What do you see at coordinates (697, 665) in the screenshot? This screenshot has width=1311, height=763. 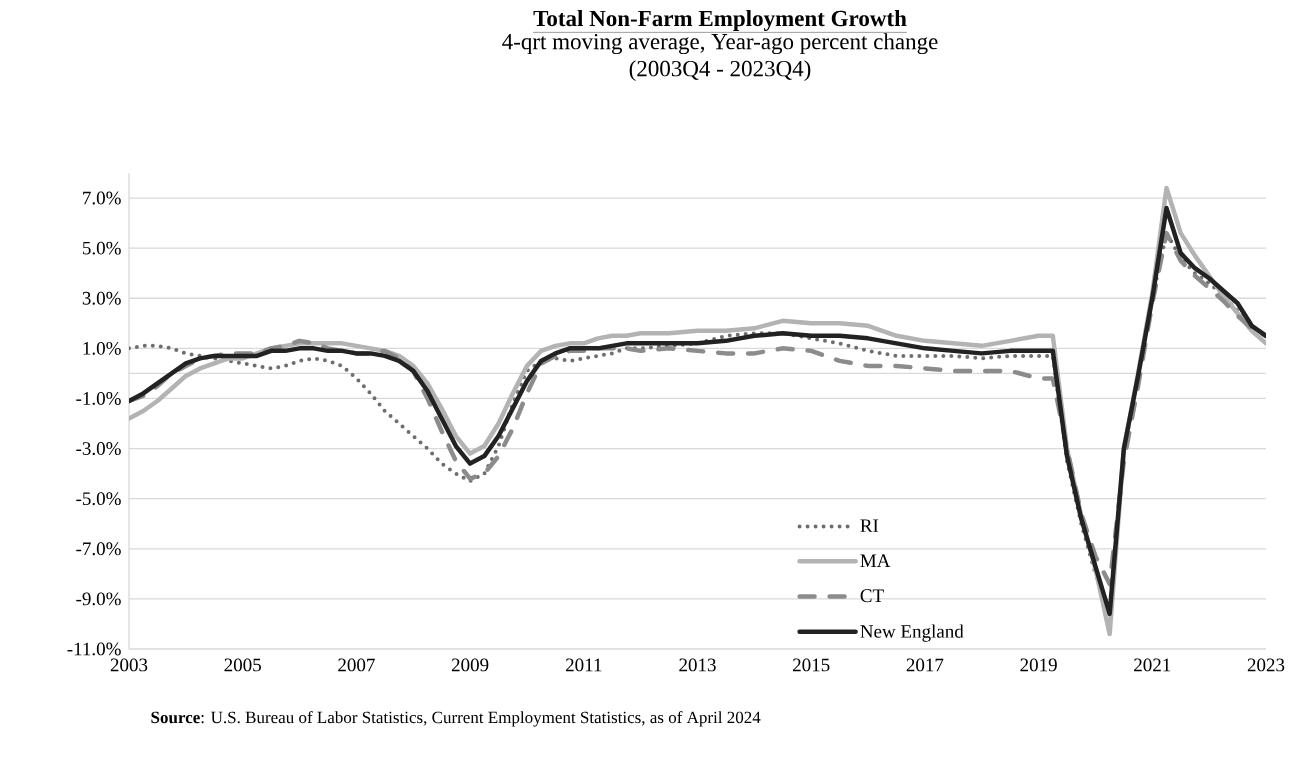 I see `x-tick-label: 2013` at bounding box center [697, 665].